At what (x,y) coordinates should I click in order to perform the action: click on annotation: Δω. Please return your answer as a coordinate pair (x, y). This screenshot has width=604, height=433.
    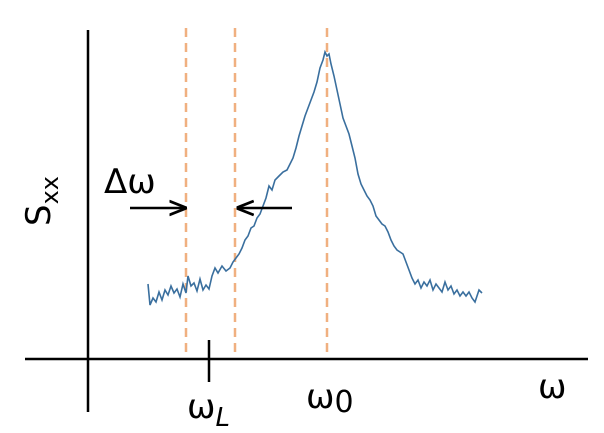
    Looking at the image, I should click on (130, 182).